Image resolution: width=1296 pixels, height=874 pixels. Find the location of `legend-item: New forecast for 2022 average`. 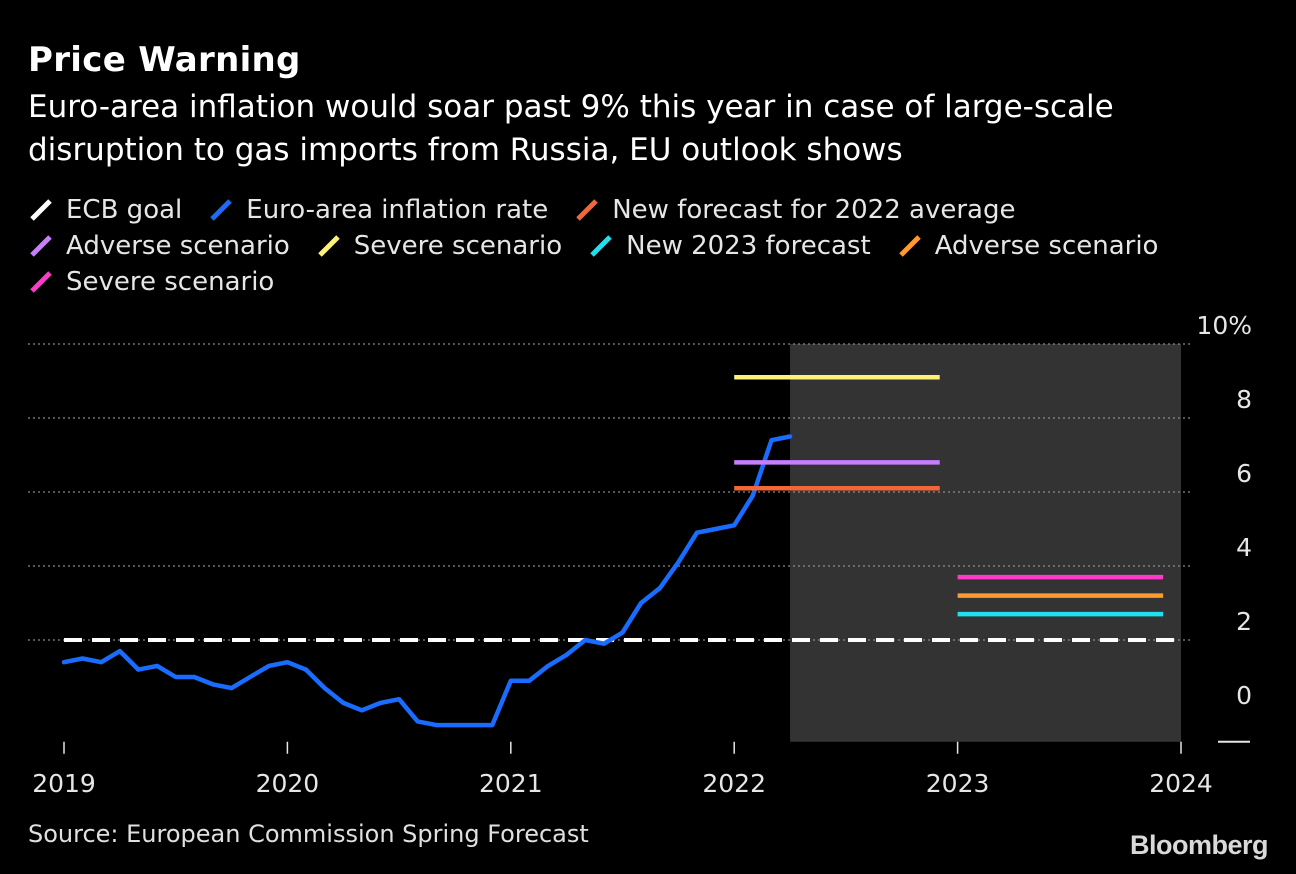

legend-item: New forecast for 2022 average is located at coordinates (794, 210).